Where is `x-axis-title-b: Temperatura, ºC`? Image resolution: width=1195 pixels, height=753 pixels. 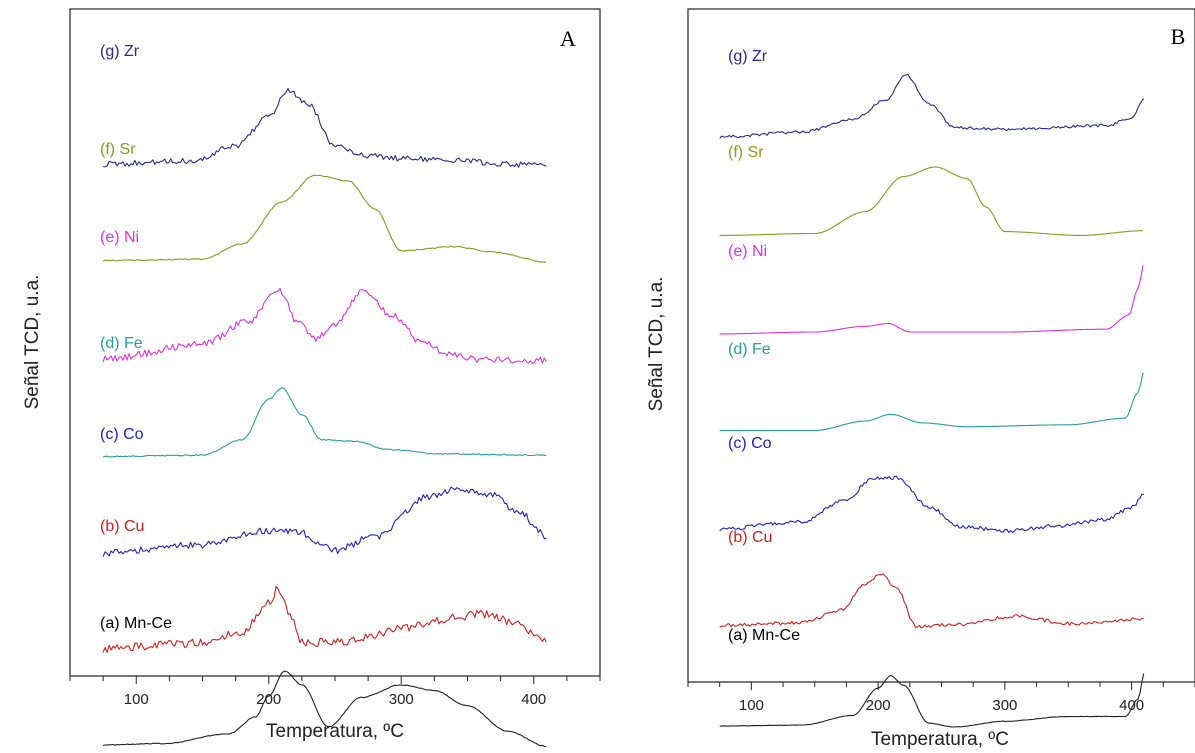 x-axis-title-b: Temperatura, ºC is located at coordinates (940, 739).